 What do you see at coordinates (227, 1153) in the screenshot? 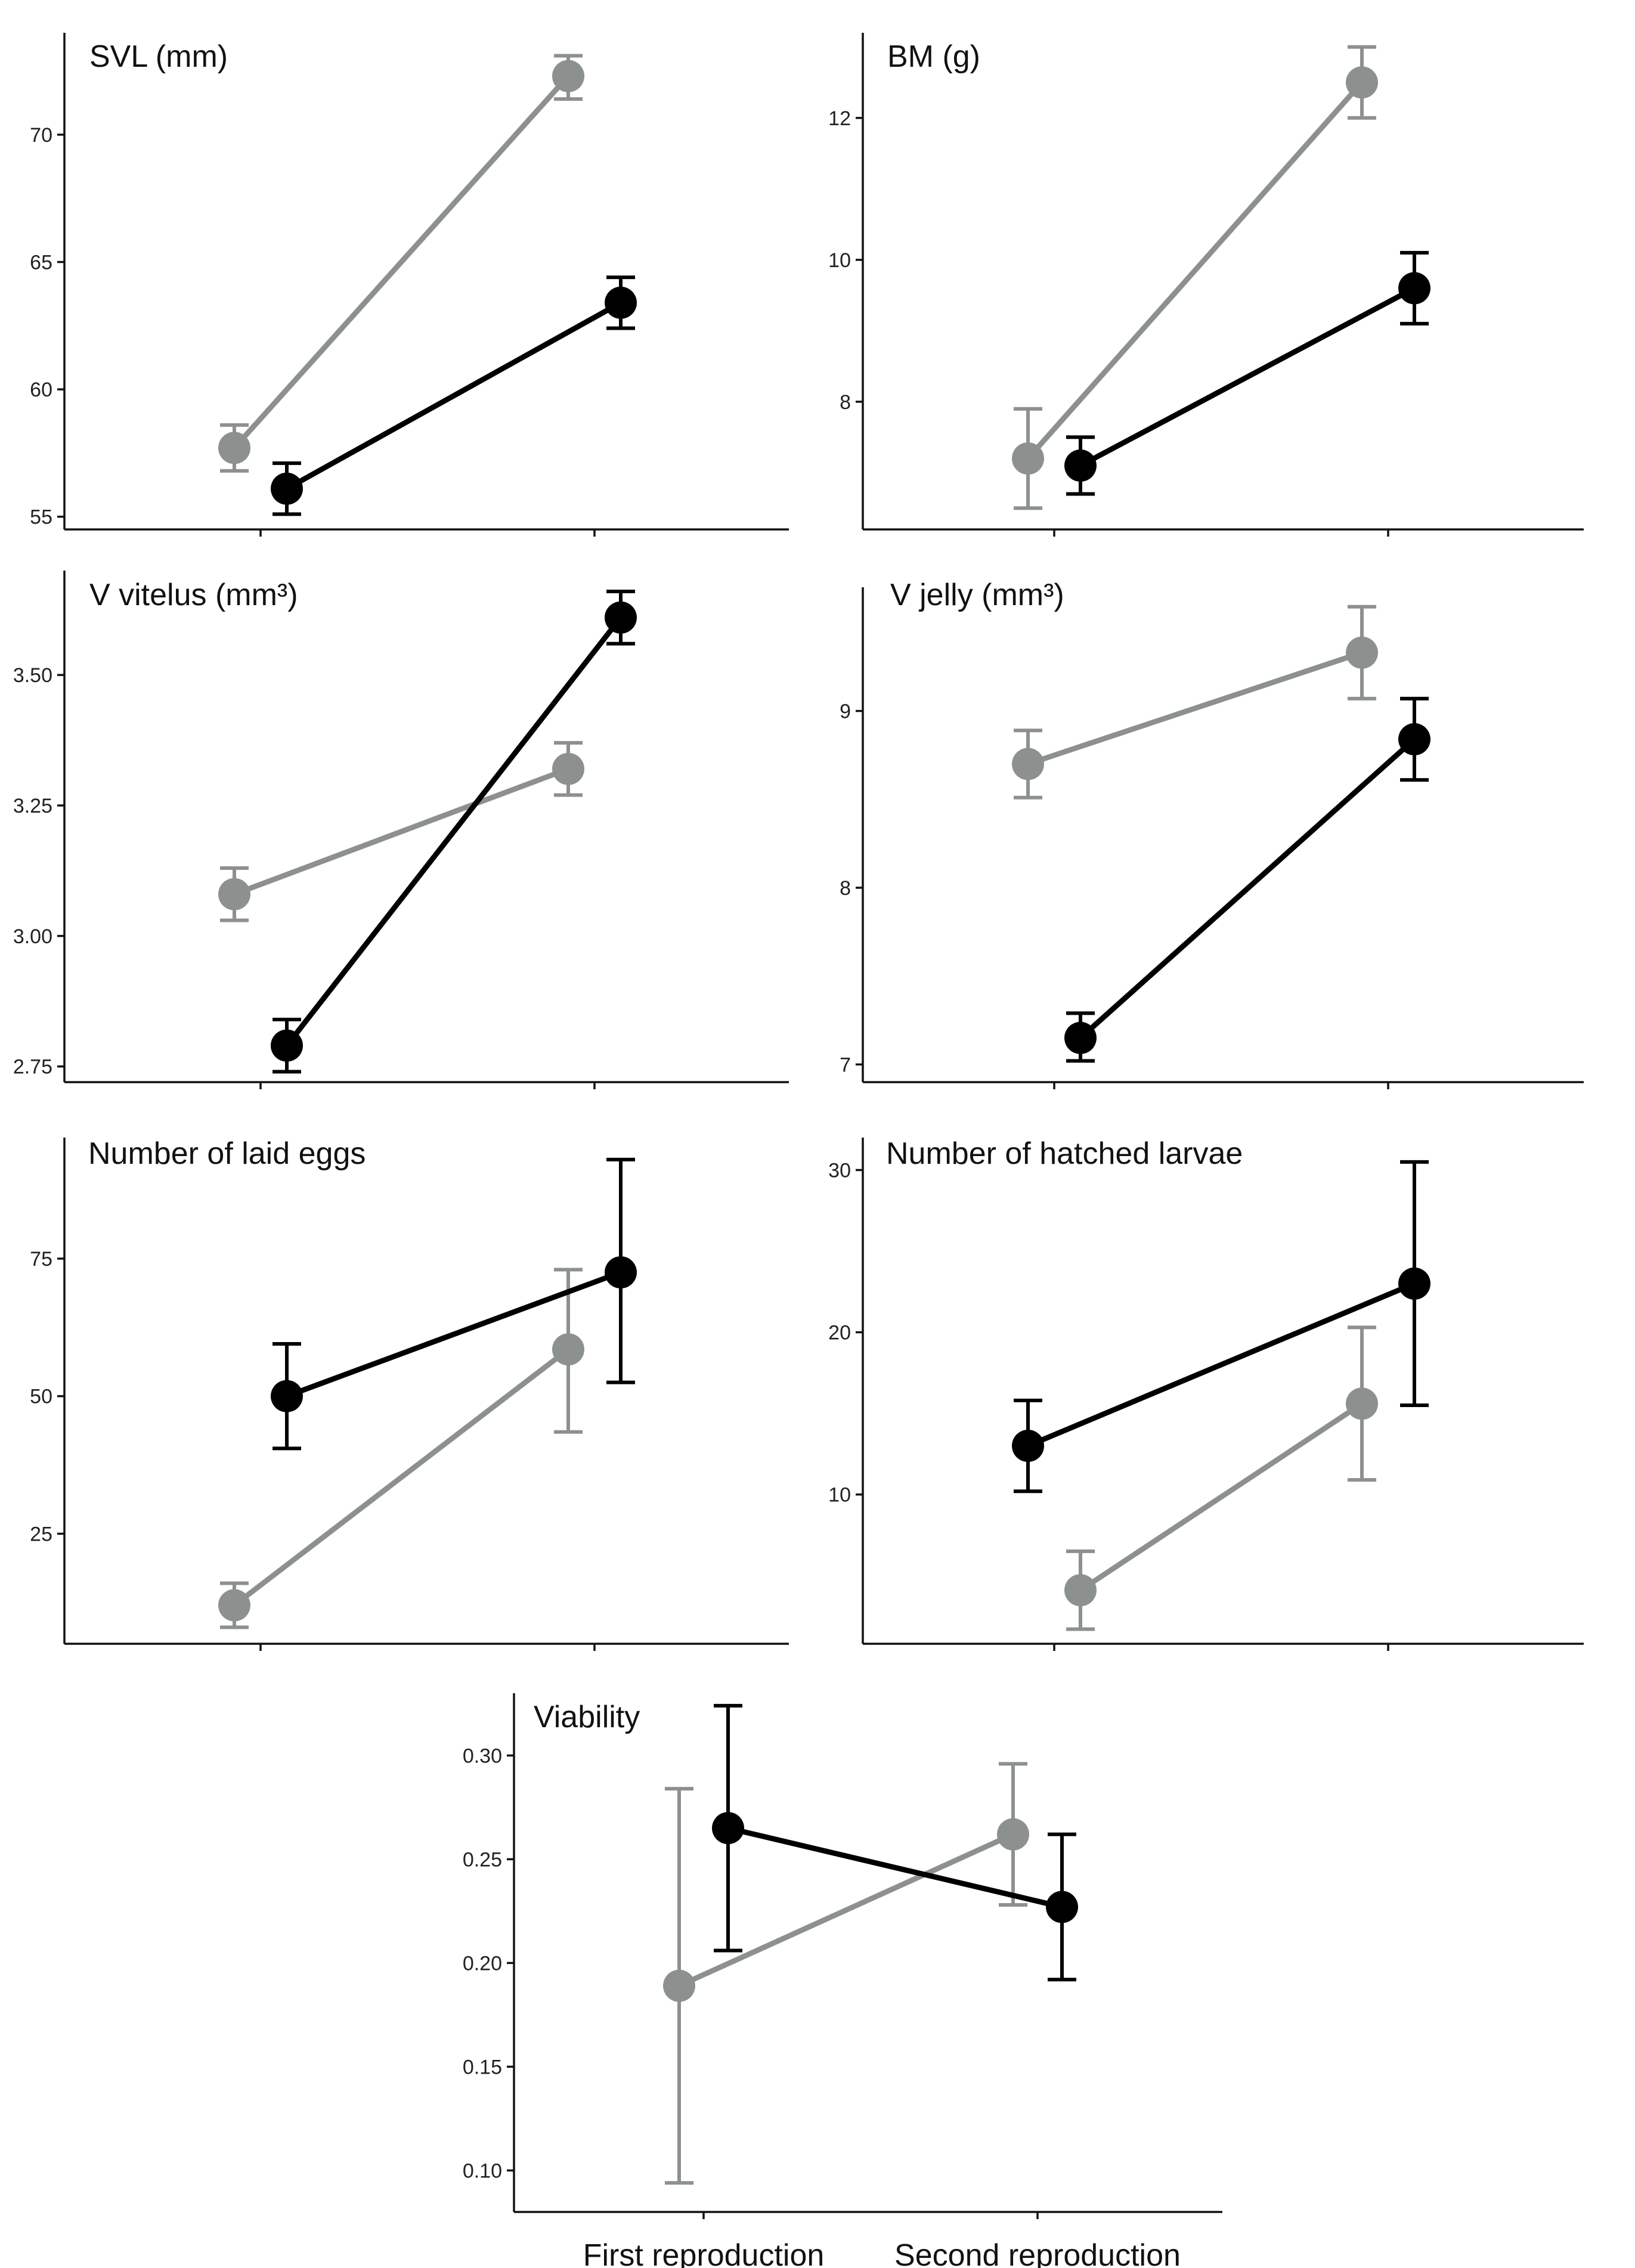
I see `panel-title: Number of laid eggs` at bounding box center [227, 1153].